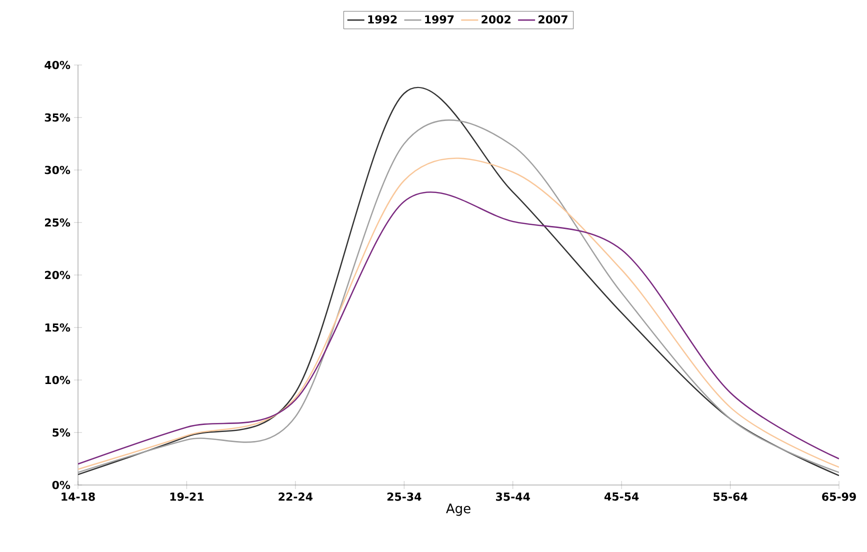  What do you see at coordinates (731, 496) in the screenshot?
I see `x-tick-label: 55-64` at bounding box center [731, 496].